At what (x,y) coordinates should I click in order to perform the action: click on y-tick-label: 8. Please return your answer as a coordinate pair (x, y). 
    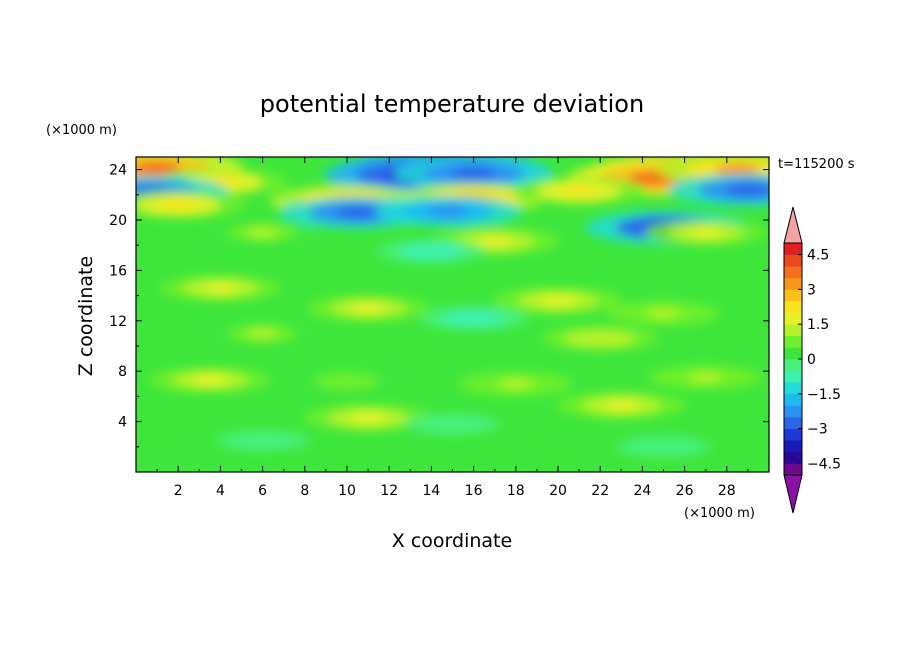
    Looking at the image, I should click on (122, 372).